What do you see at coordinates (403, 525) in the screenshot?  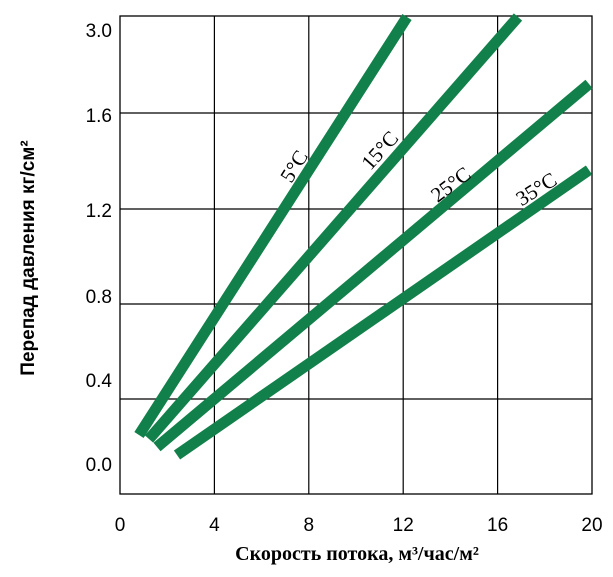 I see `x-tick-12: 12` at bounding box center [403, 525].